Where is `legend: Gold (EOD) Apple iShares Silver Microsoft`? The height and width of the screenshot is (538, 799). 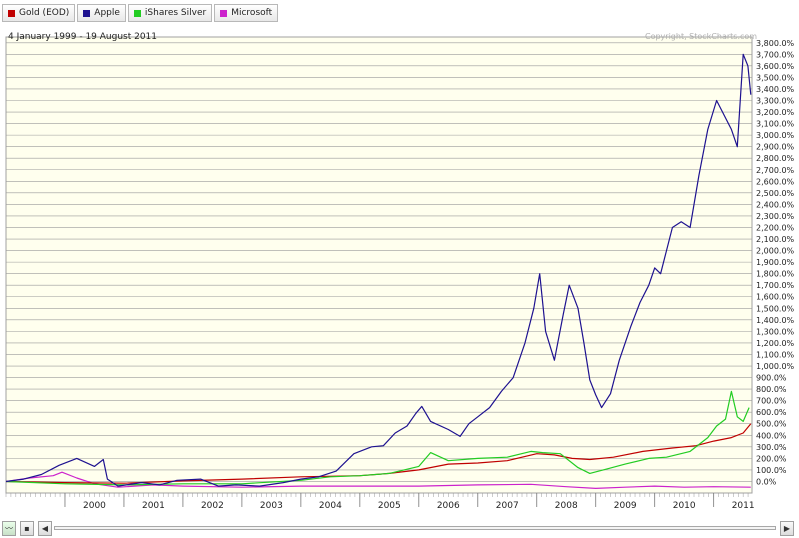 legend: Gold (EOD) Apple iShares Silver Microsoft is located at coordinates (140, 14).